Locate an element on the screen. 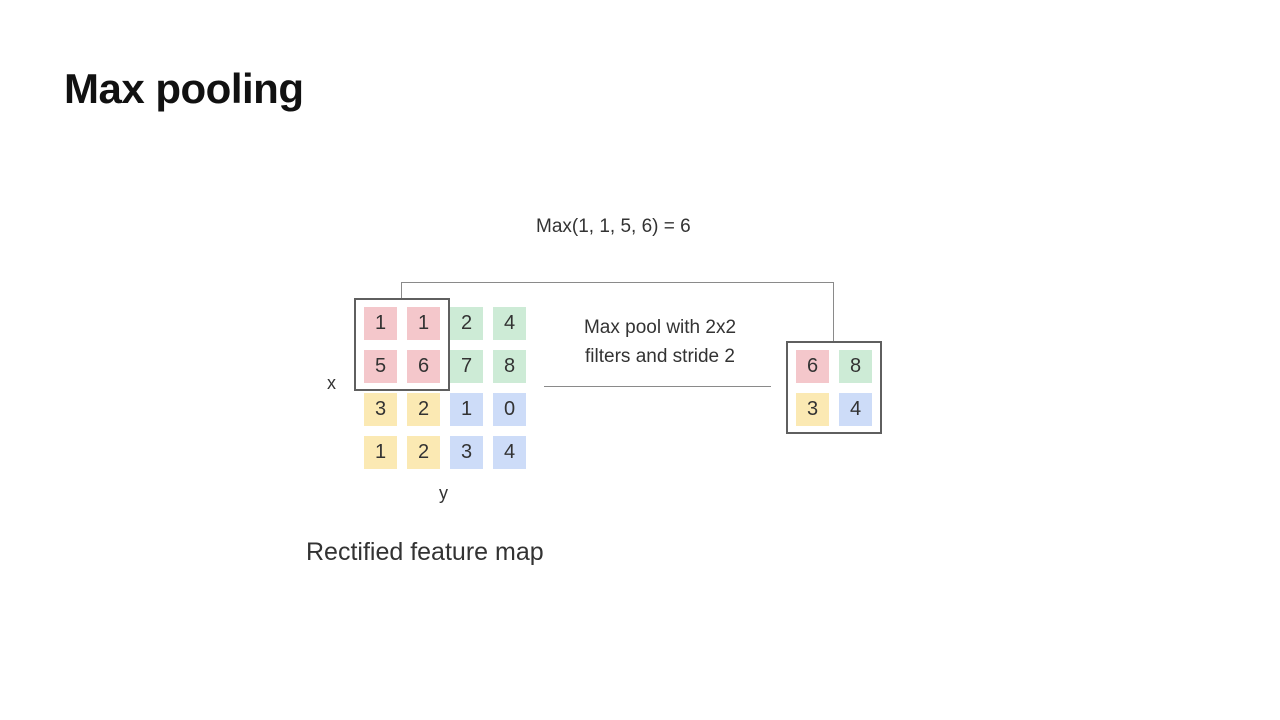 The image size is (1280, 720). feature-cell-r2-c0: 3 is located at coordinates (380, 409).